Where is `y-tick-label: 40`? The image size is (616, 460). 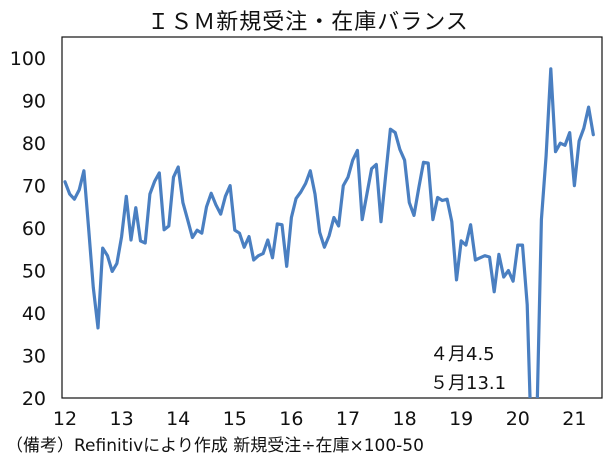
y-tick-label: 40 is located at coordinates (34, 314).